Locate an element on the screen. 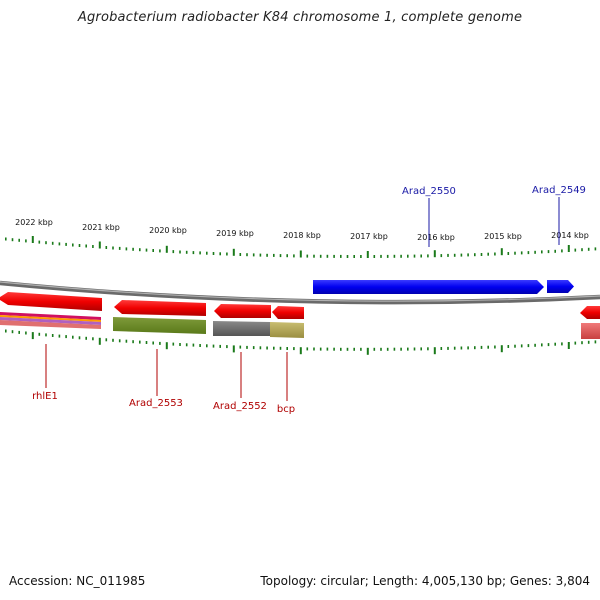  label-arad-2552: Arad_2552 is located at coordinates (240, 406).